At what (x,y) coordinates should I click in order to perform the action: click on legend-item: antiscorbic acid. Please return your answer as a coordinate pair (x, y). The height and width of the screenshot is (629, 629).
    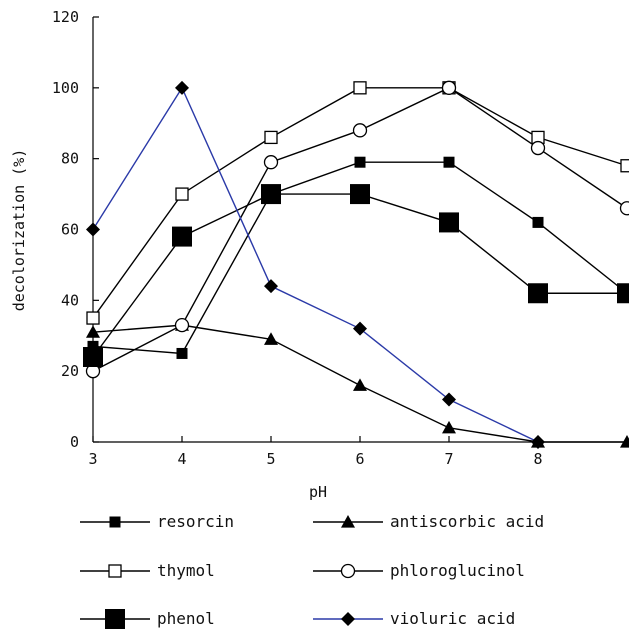
    Looking at the image, I should click on (428, 521).